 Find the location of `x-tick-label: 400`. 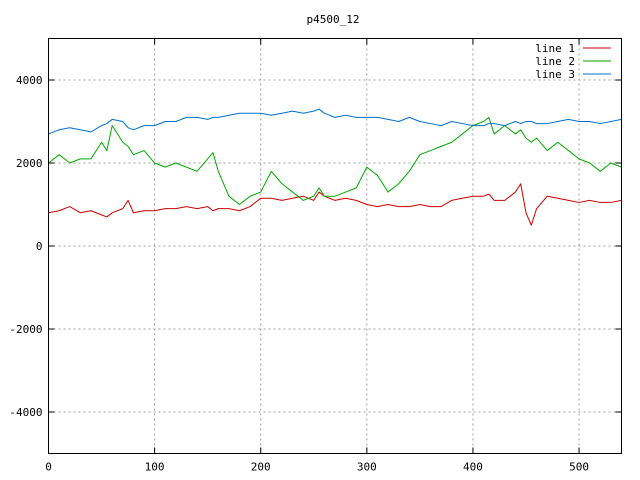

x-tick-label: 400 is located at coordinates (473, 467).